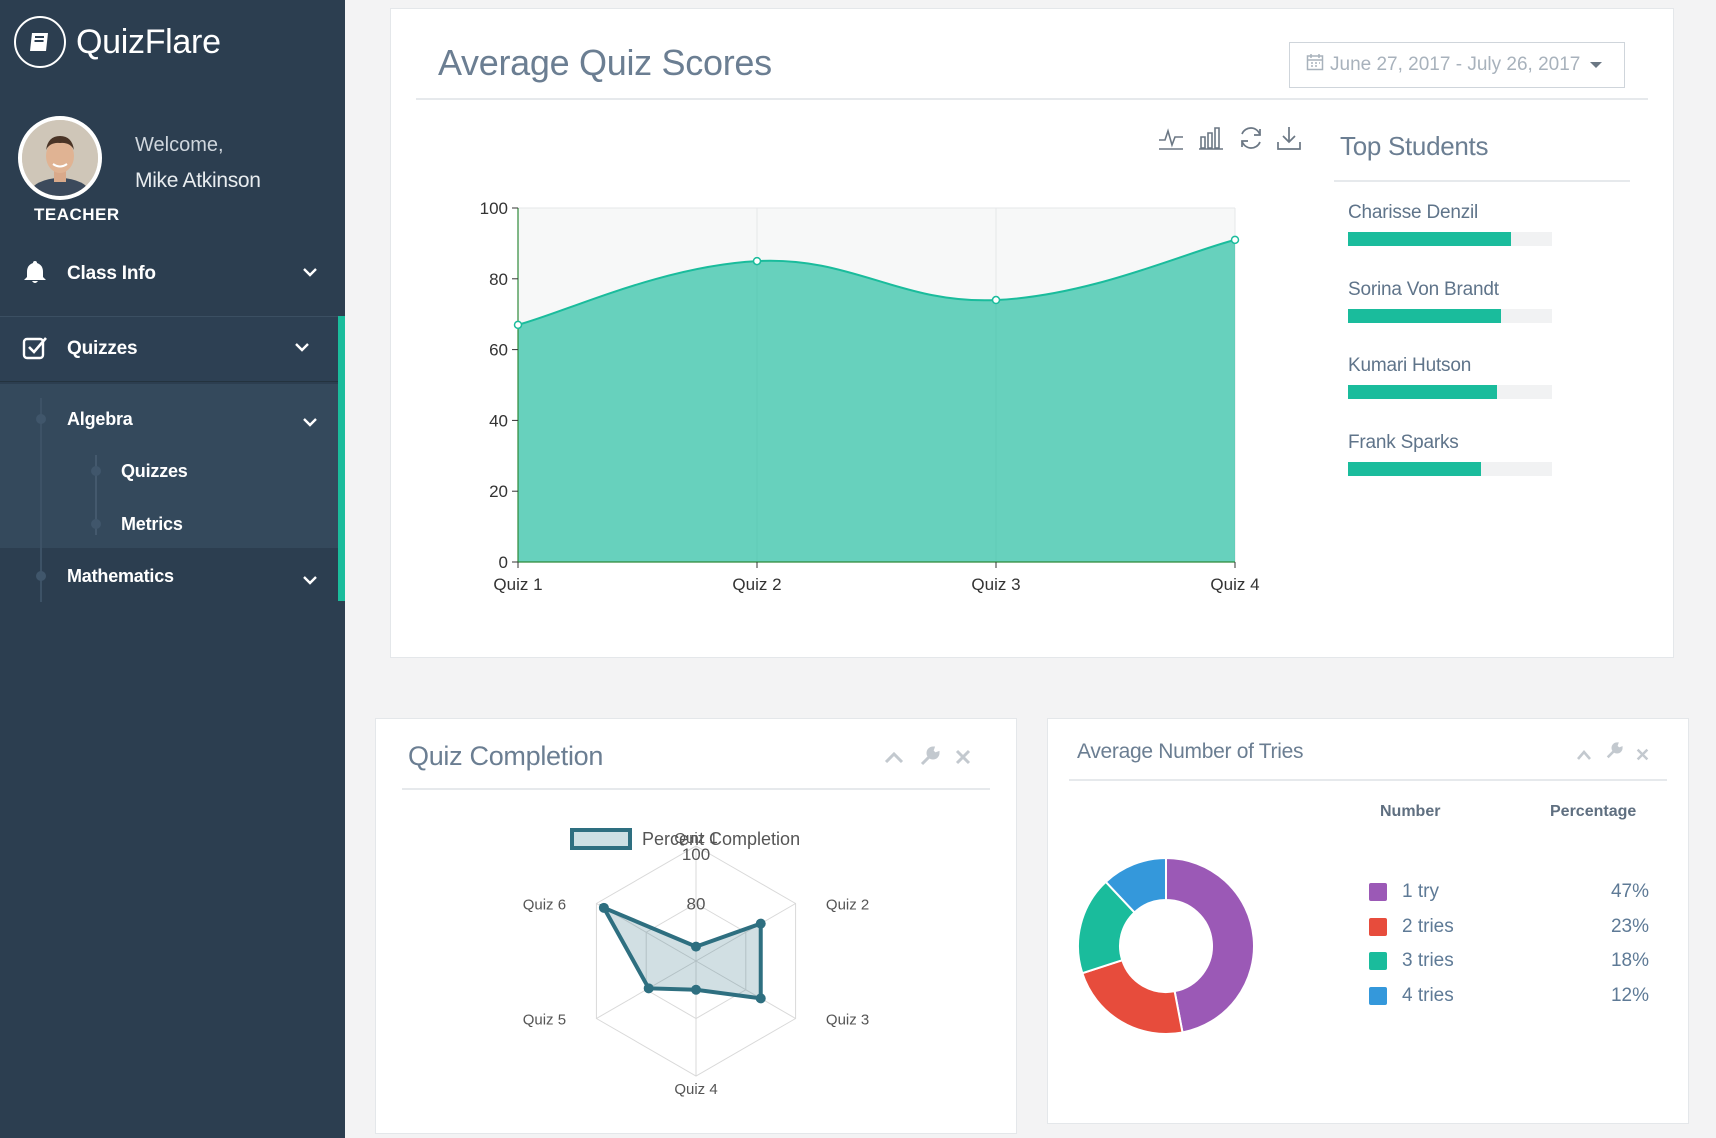  What do you see at coordinates (341, 458) in the screenshot?
I see `active-indicator` at bounding box center [341, 458].